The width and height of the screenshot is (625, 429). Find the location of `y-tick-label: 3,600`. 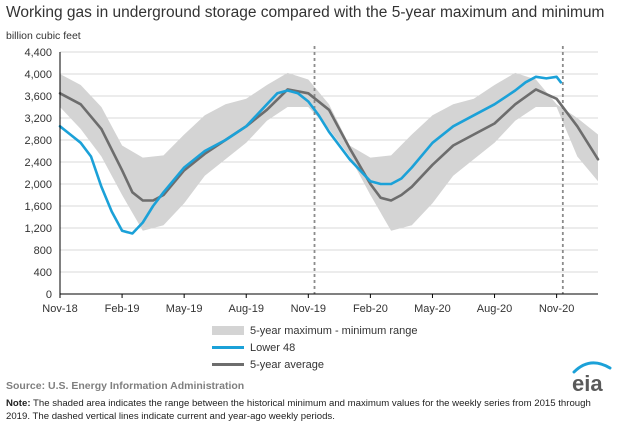

y-tick-label: 3,600 is located at coordinates (38, 97).